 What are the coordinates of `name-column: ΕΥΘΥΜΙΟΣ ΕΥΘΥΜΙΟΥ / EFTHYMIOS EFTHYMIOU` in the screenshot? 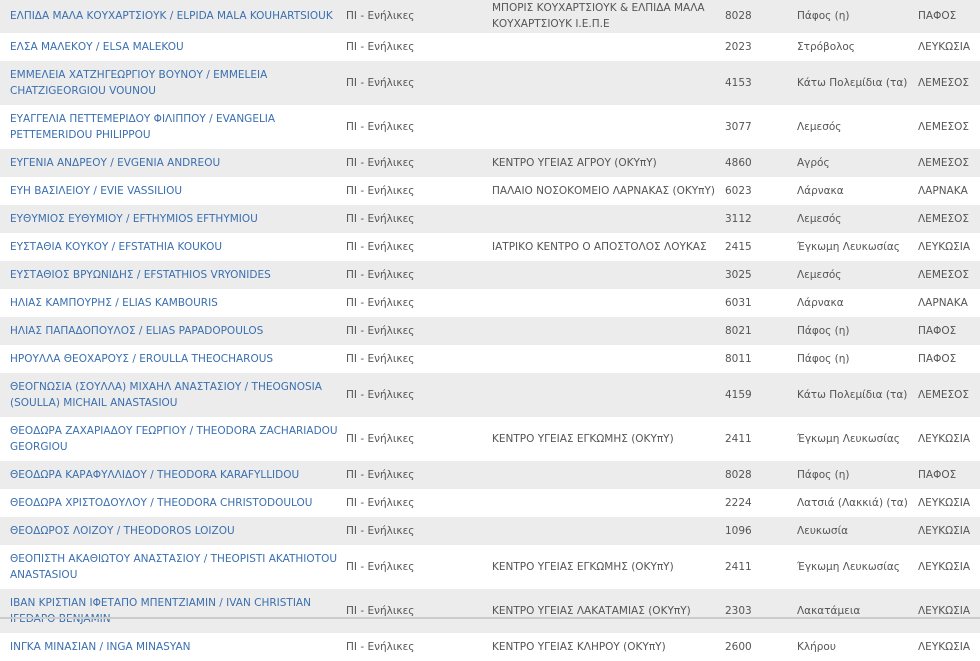 It's located at (173, 219).